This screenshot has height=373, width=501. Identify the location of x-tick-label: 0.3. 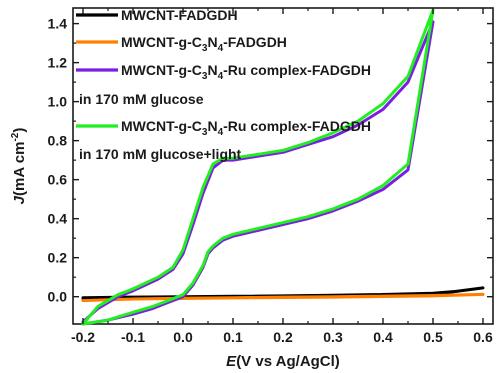
(333, 337).